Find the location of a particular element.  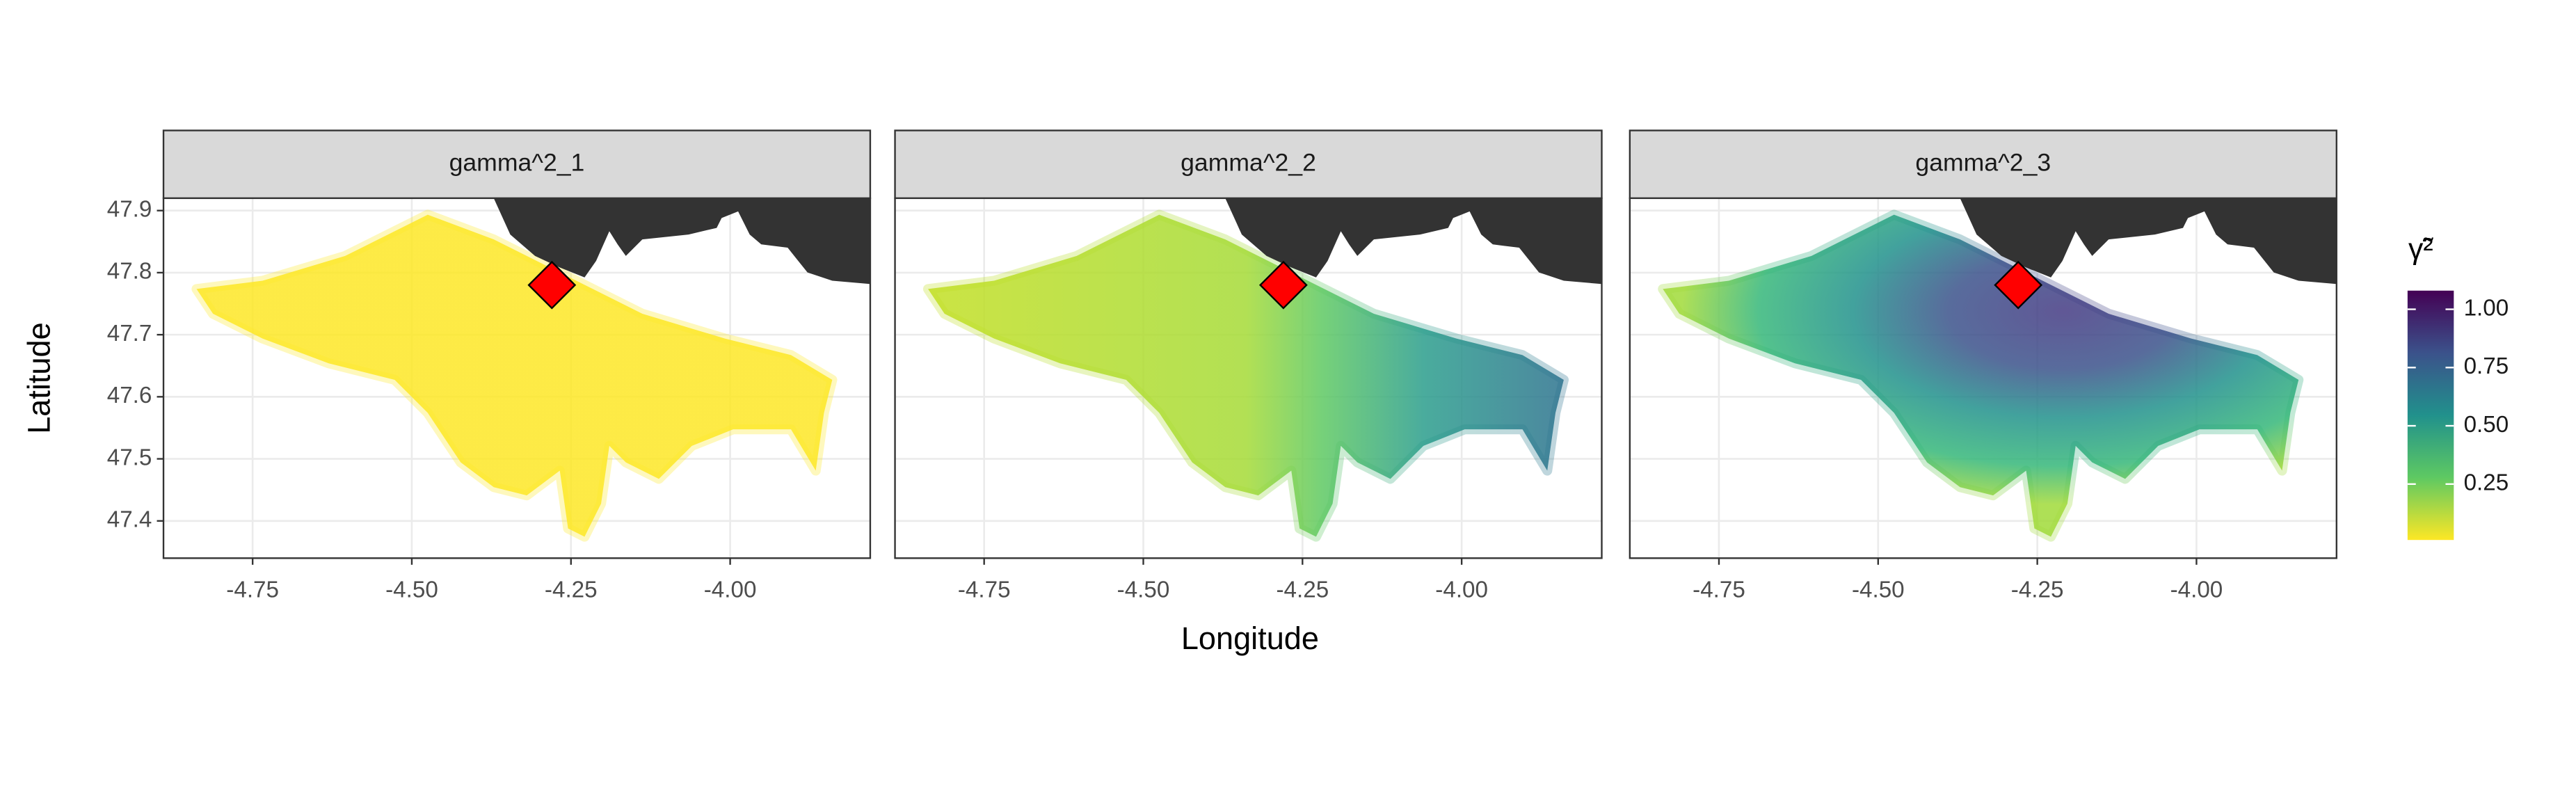

y-tick-label: 47.4 is located at coordinates (129, 520).